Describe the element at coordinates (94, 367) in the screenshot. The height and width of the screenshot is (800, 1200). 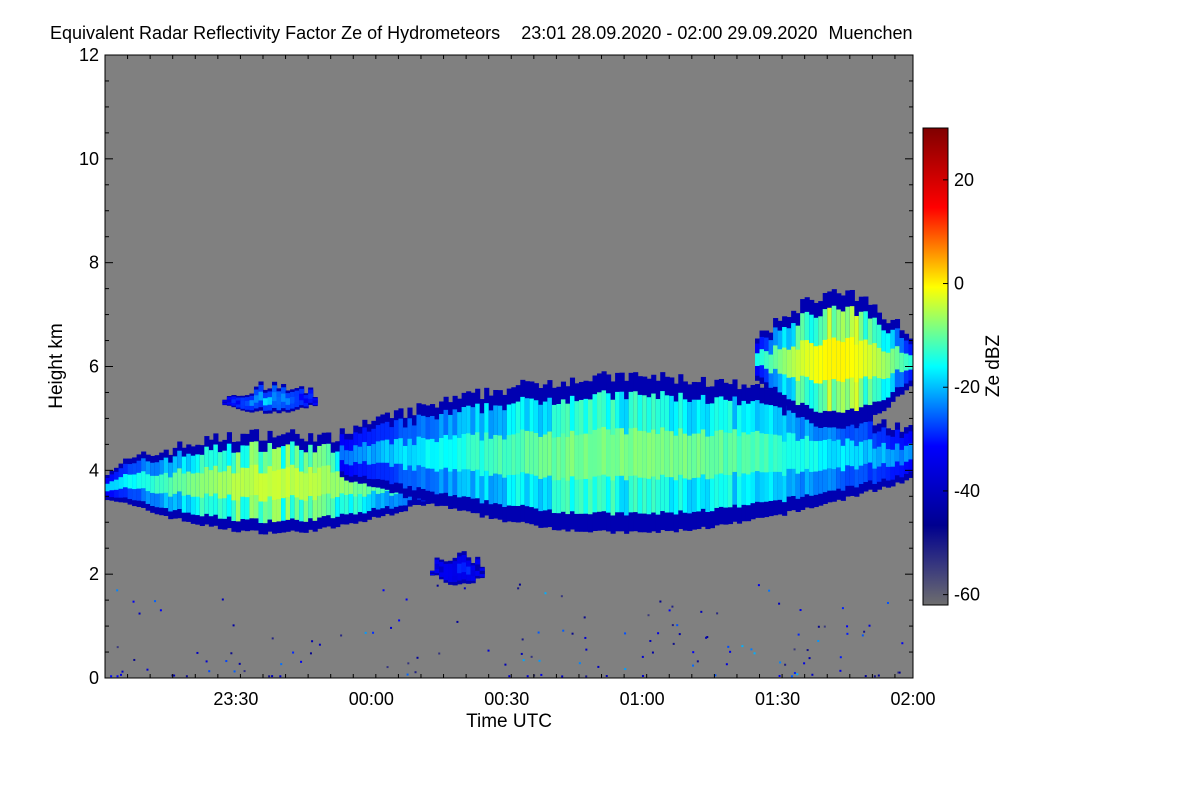
I see `y-tick-label: 6` at that location.